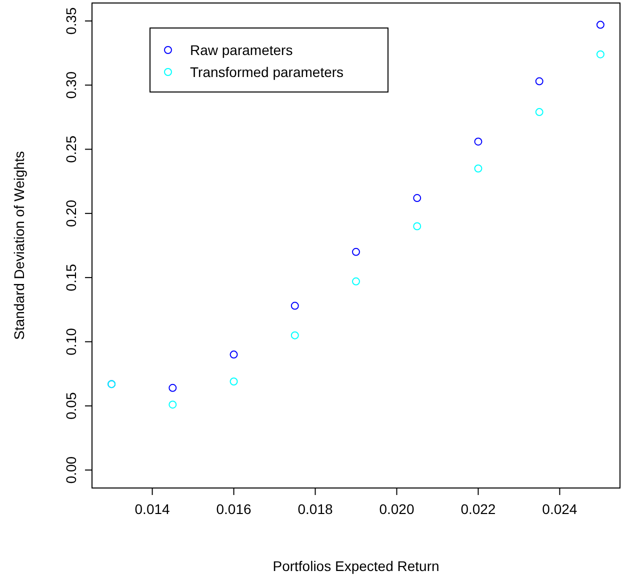 The image size is (622, 576). Describe the element at coordinates (478, 509) in the screenshot. I see `x-tick-label: 0.022` at that location.